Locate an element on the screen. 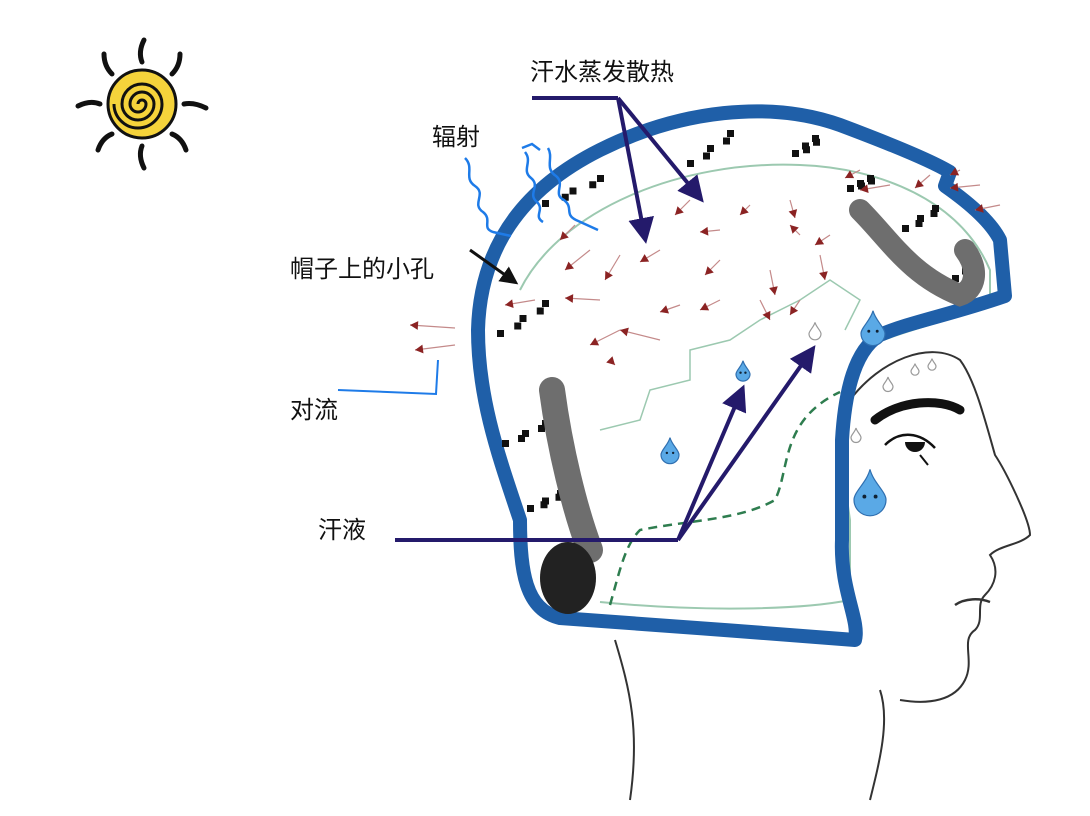 This screenshot has height=816, width=1090. label-convection: 对流 is located at coordinates (314, 410).